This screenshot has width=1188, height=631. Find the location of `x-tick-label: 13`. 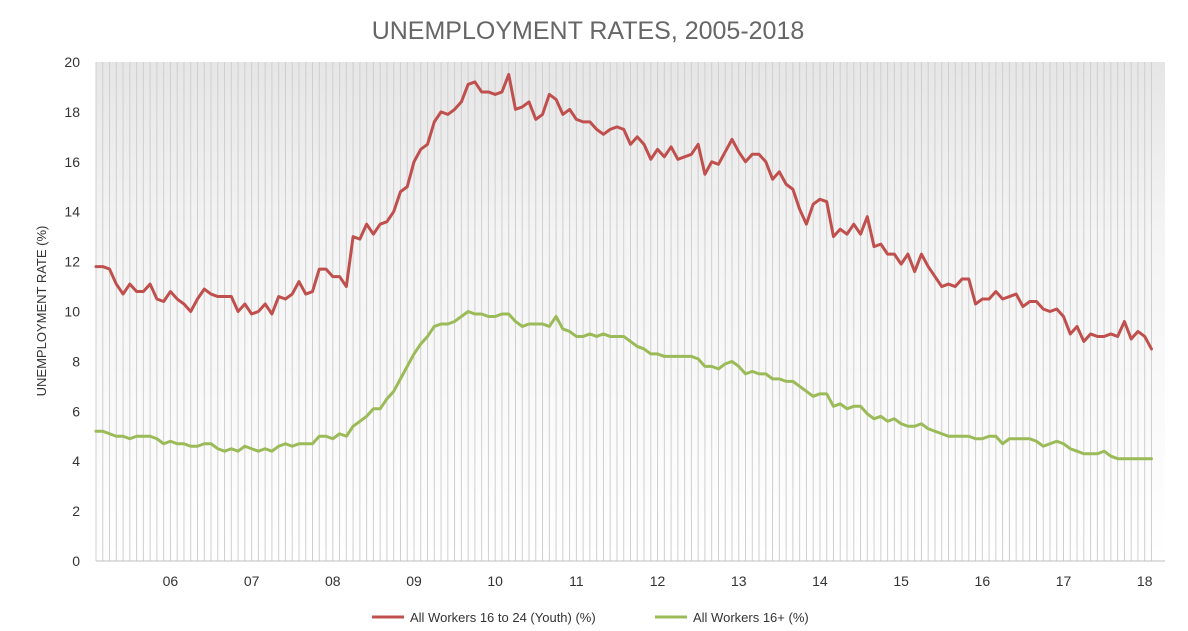

x-tick-label: 13 is located at coordinates (739, 581).